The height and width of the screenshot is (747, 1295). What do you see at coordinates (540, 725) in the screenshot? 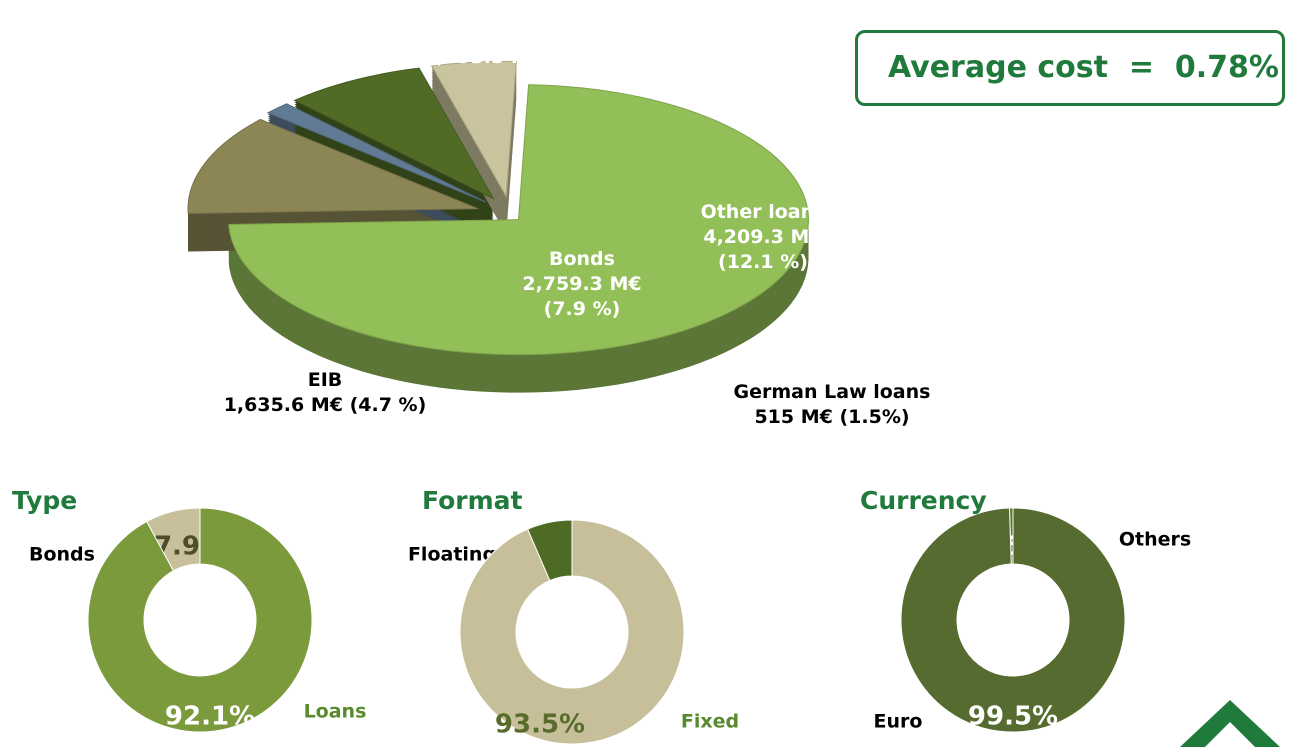
I see `donut-value: 93.5%` at bounding box center [540, 725].